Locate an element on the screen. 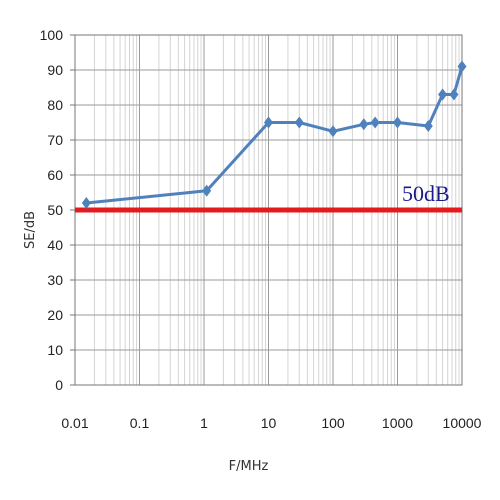 The image size is (500, 500). y-tick-label: 60 is located at coordinates (55, 175).